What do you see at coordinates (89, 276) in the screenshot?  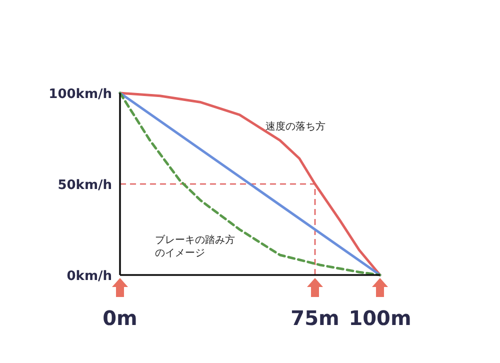 I see `y-tick-label: 0km/h` at bounding box center [89, 276].